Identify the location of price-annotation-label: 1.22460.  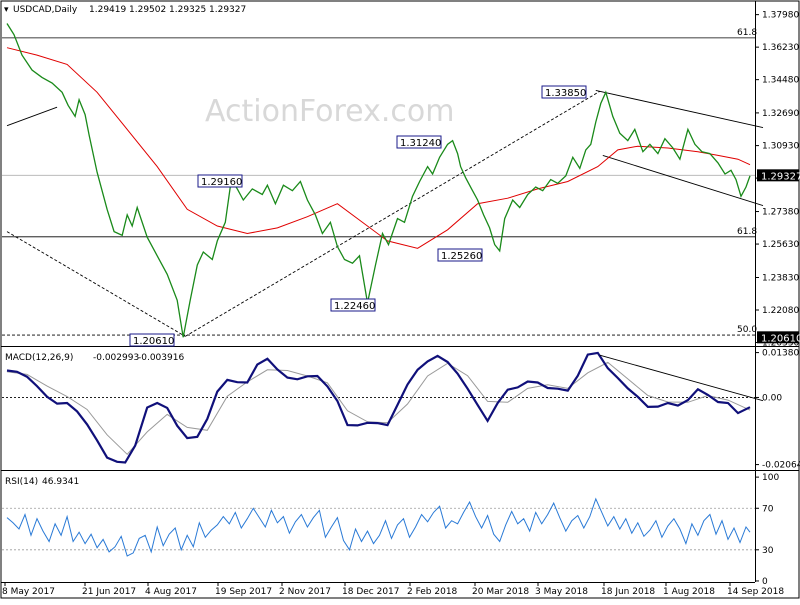
(354, 306).